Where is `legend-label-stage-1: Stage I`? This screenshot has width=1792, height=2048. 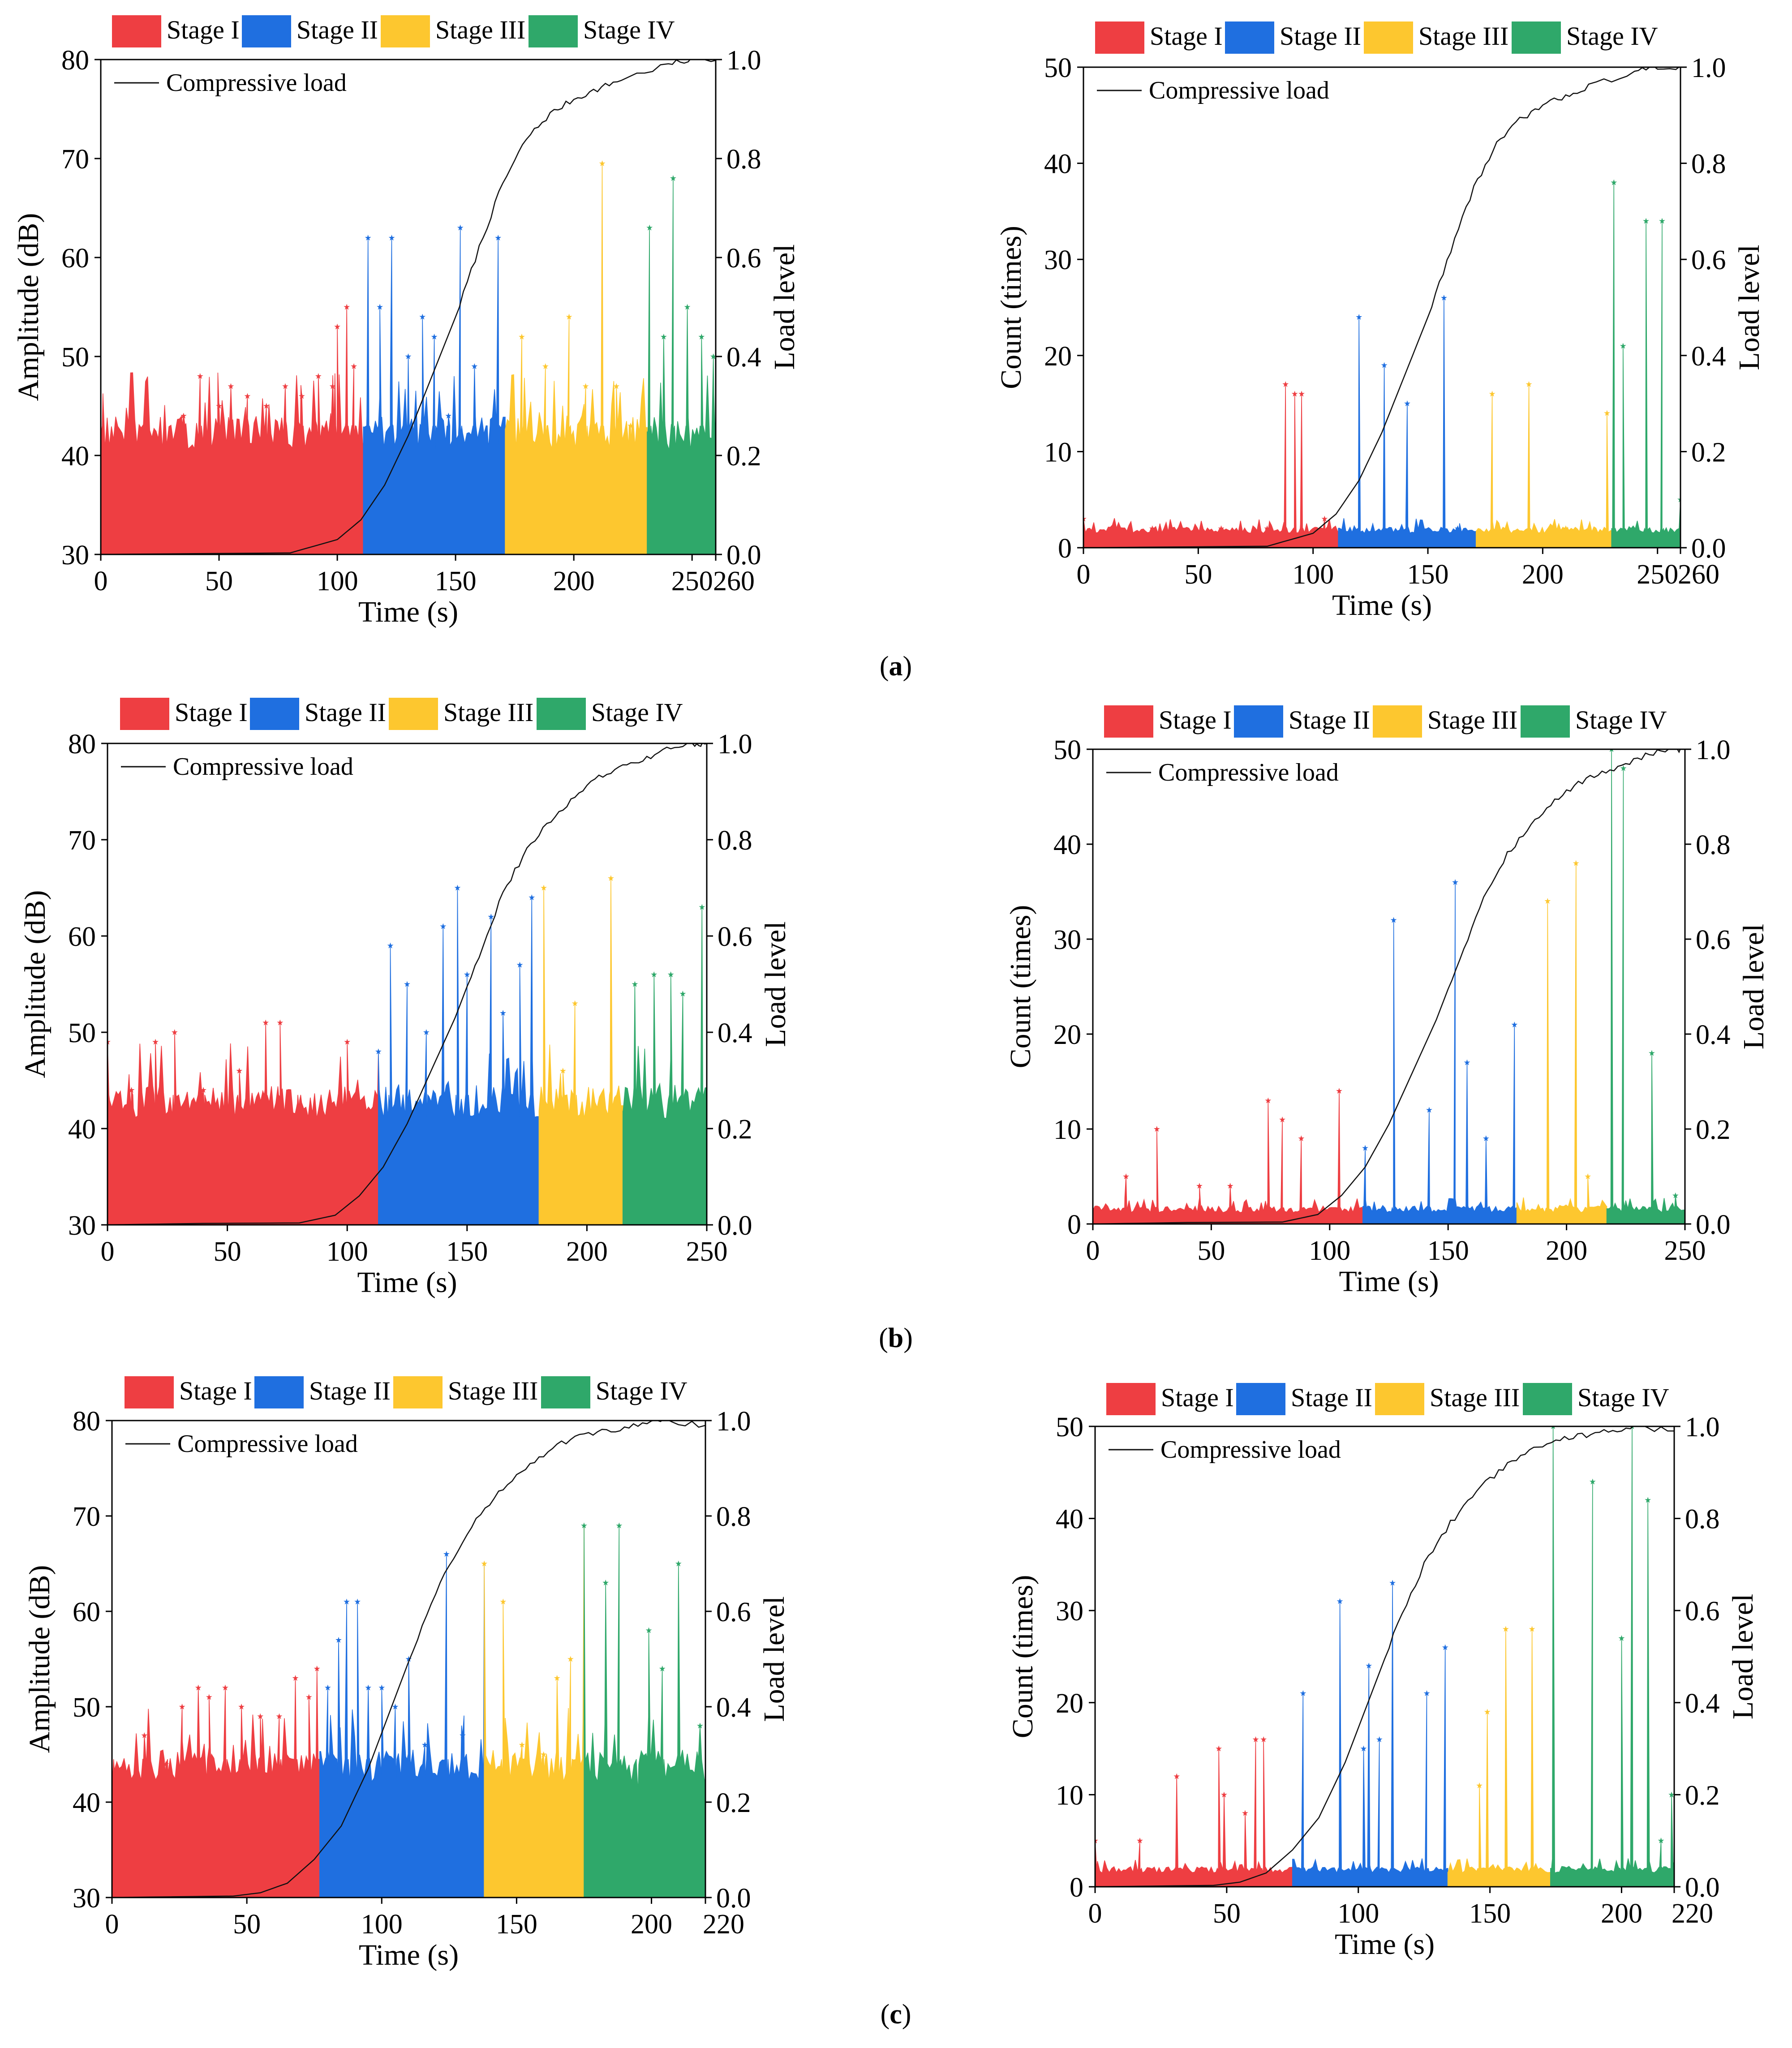
legend-label-stage-1: Stage I is located at coordinates (203, 29).